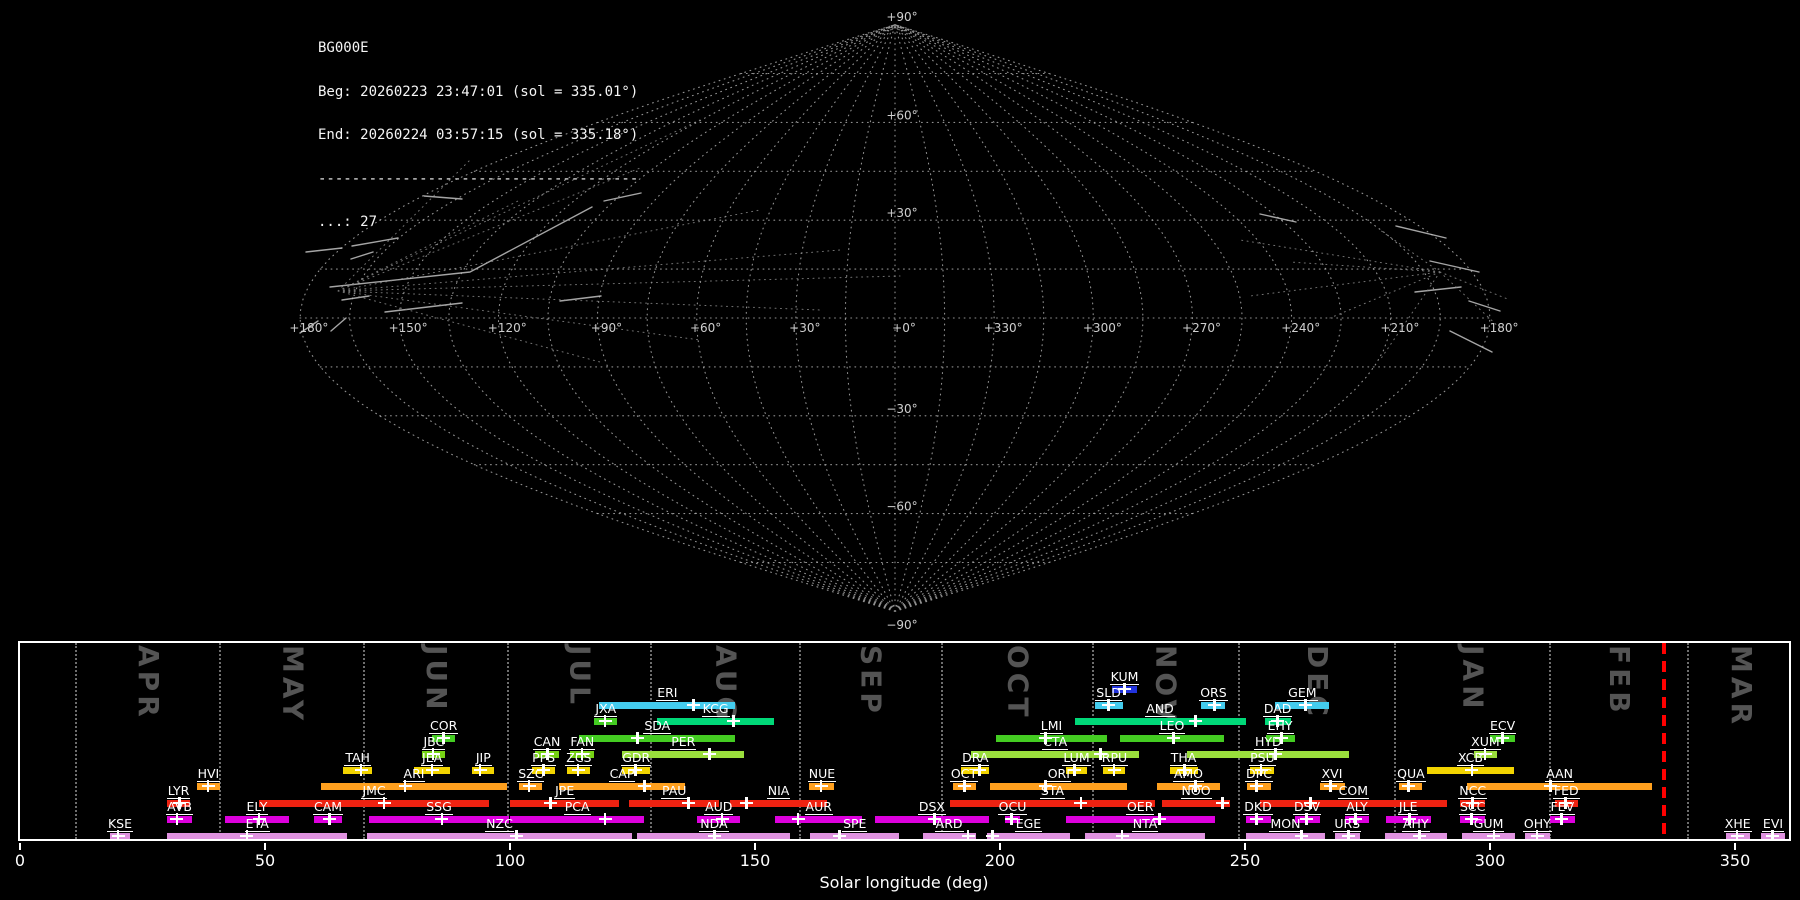 The image size is (1800, 900). What do you see at coordinates (819, 819) in the screenshot?
I see `shower-bar-AUR` at bounding box center [819, 819].